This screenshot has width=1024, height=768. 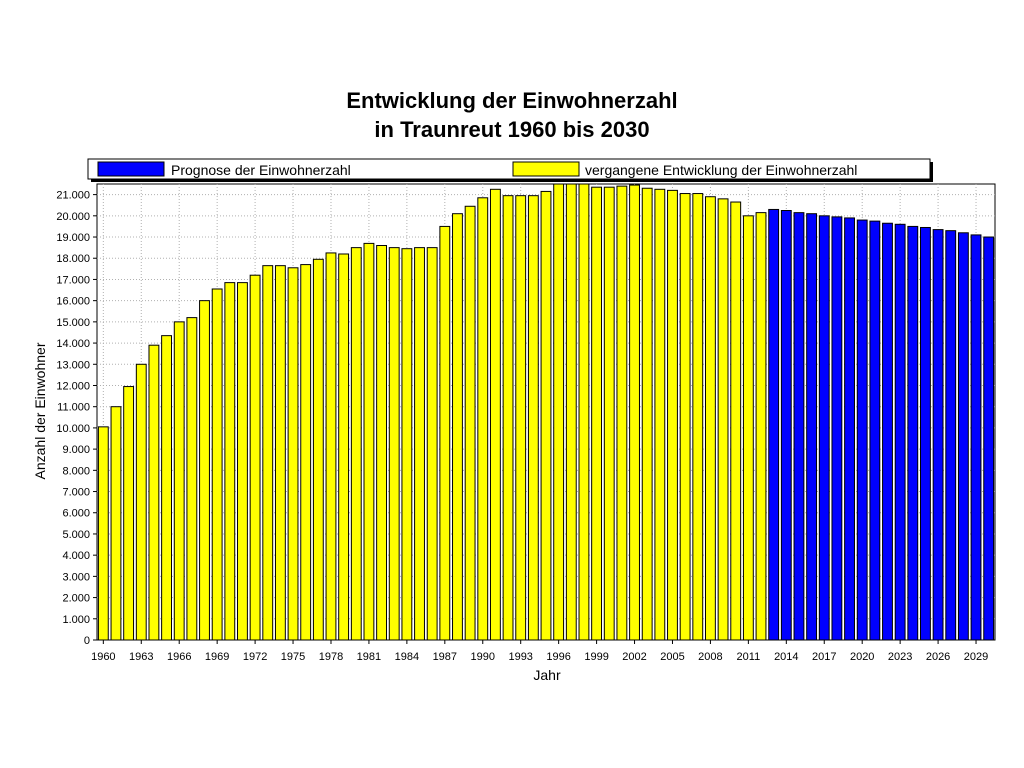 I want to click on y-tick-label: 14.000, so click(x=73, y=344).